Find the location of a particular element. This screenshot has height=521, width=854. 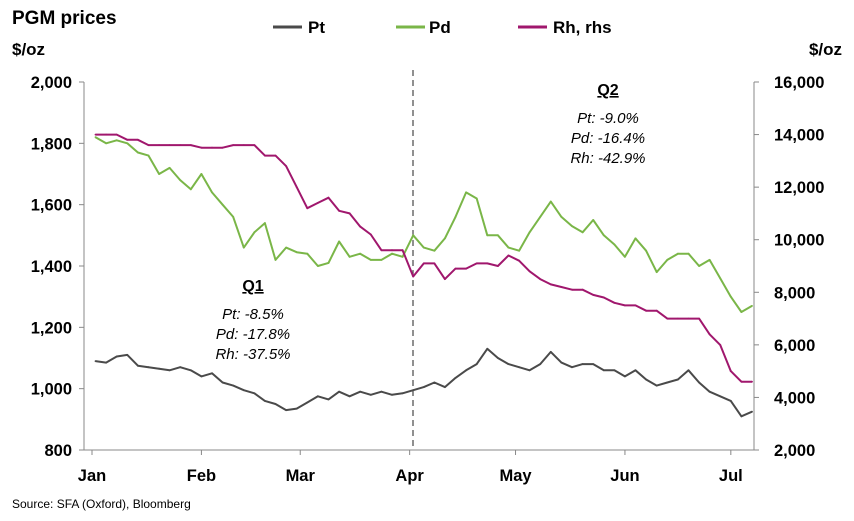

x-tick-label: Apr is located at coordinates (409, 476).